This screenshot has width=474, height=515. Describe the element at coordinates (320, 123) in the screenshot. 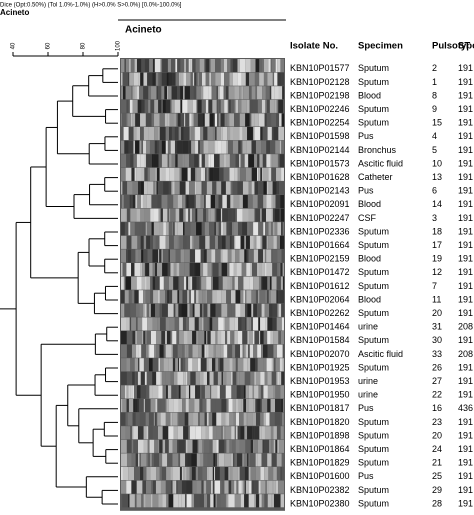

I see `table-cell: KBN10P02254` at that location.